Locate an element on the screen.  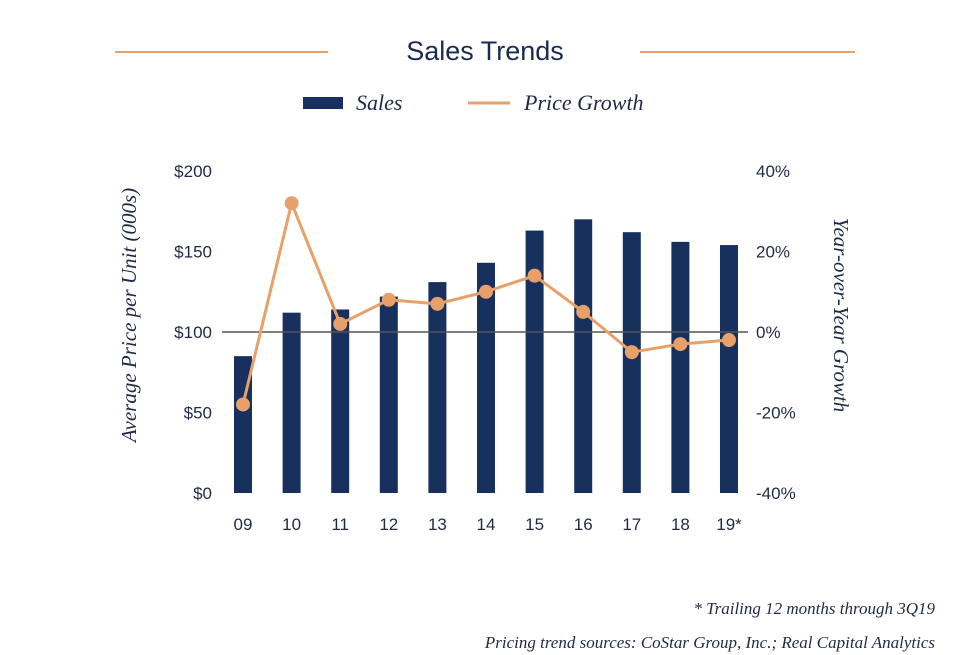
chart-title: Sales Trends is located at coordinates (485, 51).